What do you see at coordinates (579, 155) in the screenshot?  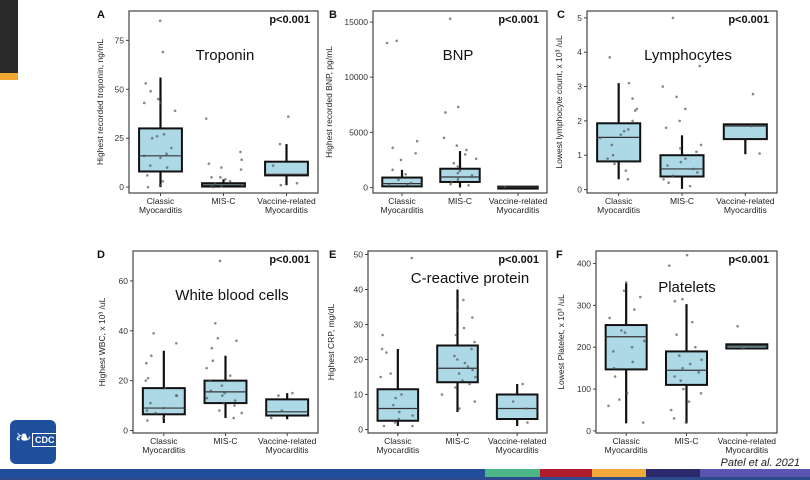 I see `y-tick-label: 1` at bounding box center [579, 155].